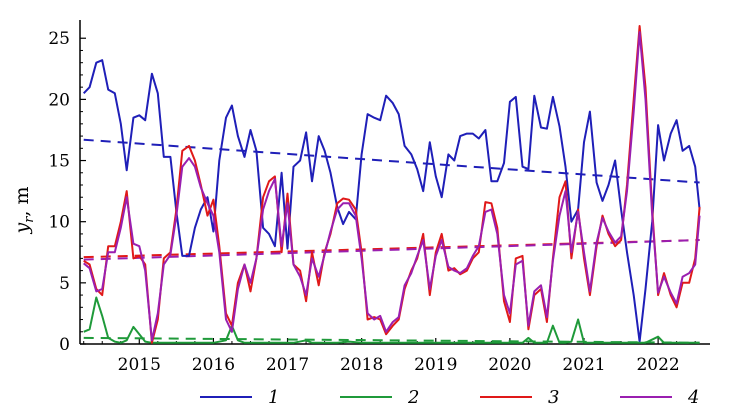  What do you see at coordinates (29, 219) in the screenshot?
I see `y-axis-title-subscript: r` at bounding box center [29, 219].